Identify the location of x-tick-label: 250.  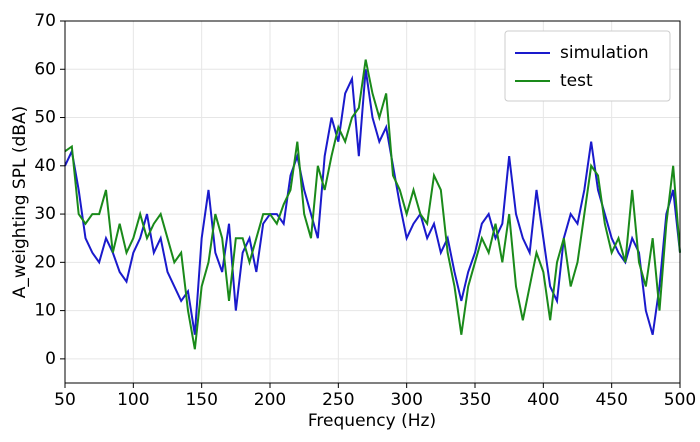
(338, 400).